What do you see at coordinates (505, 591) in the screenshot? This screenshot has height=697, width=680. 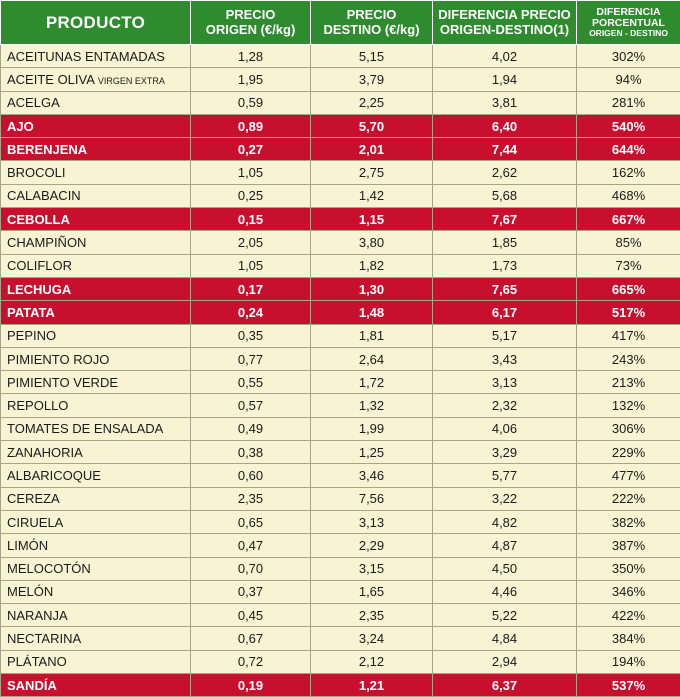 I see `cell-diferencia: 4,46` at bounding box center [505, 591].